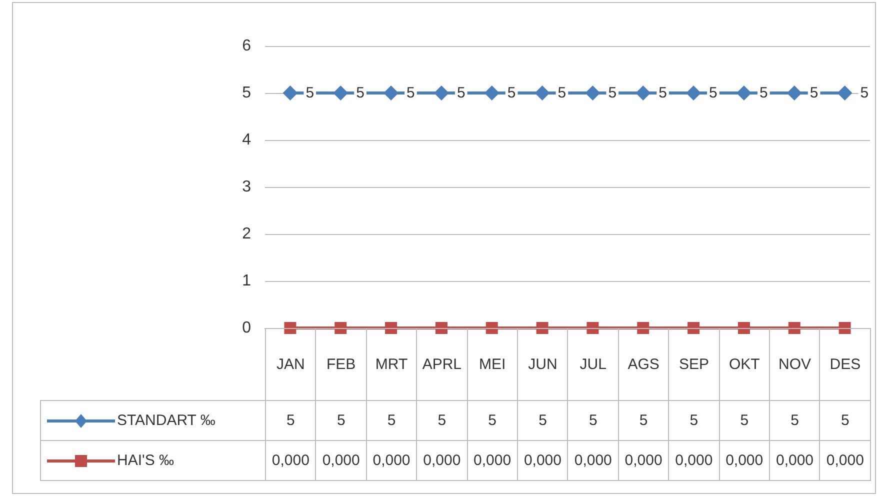 The height and width of the screenshot is (496, 877). I want to click on x-tick-label: JAN, so click(291, 364).